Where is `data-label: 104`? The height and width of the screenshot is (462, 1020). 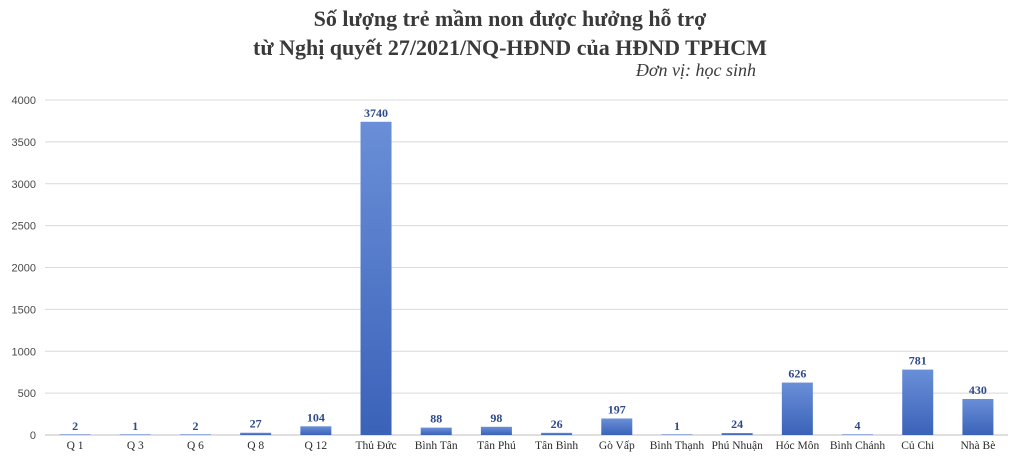
data-label: 104 is located at coordinates (316, 417).